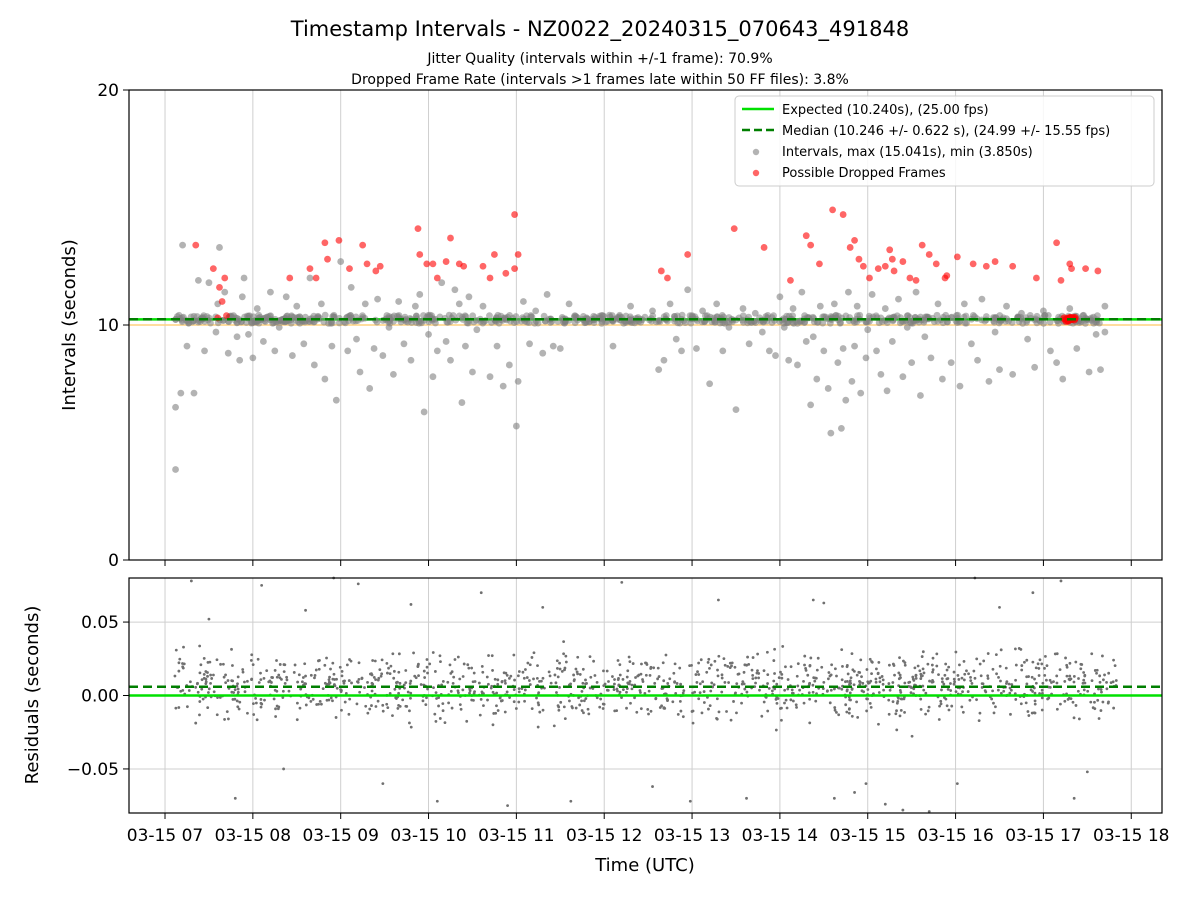 This screenshot has width=1200, height=900. What do you see at coordinates (885, 110) in the screenshot?
I see `legend-expected-label: Expected (10.240s), (25.00 fps)` at bounding box center [885, 110].